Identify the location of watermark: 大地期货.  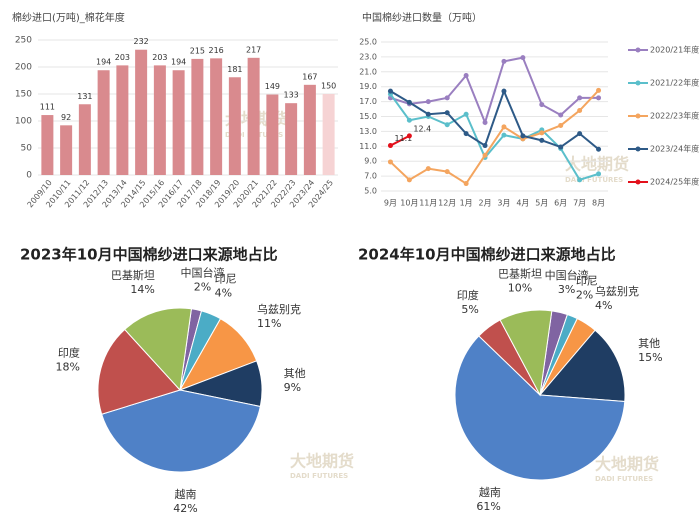
(322, 461).